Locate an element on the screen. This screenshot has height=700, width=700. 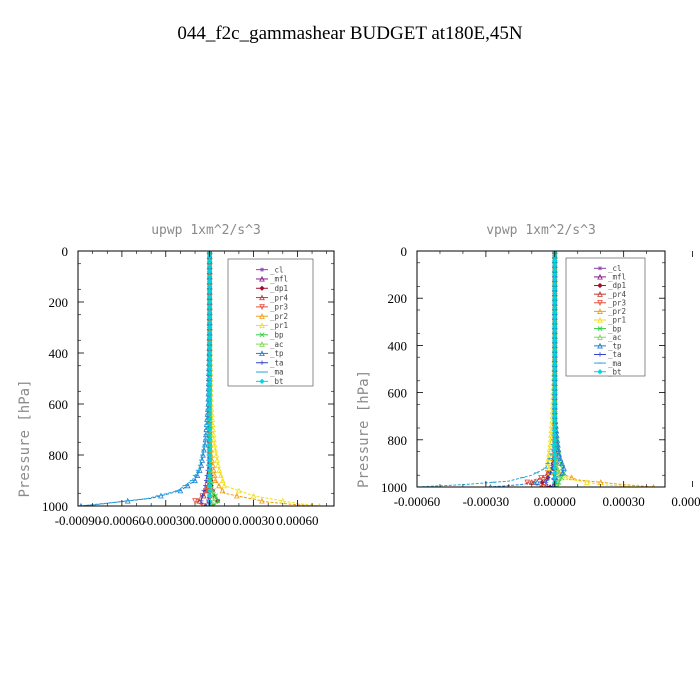
legend-entry: _dp1 is located at coordinates (272, 288).